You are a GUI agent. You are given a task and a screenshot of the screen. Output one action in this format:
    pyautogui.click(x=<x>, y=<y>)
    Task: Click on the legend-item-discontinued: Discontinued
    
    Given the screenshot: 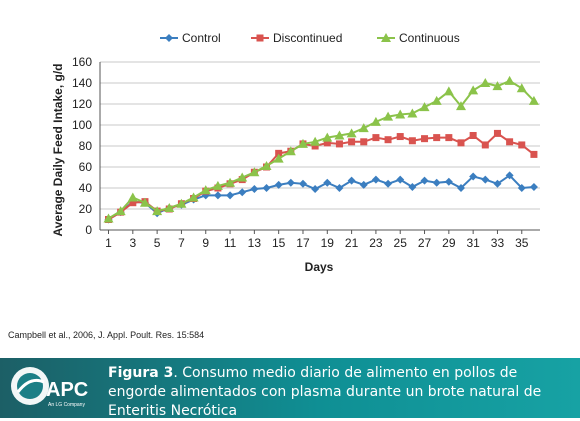 What is the action you would take?
    pyautogui.click(x=296, y=38)
    